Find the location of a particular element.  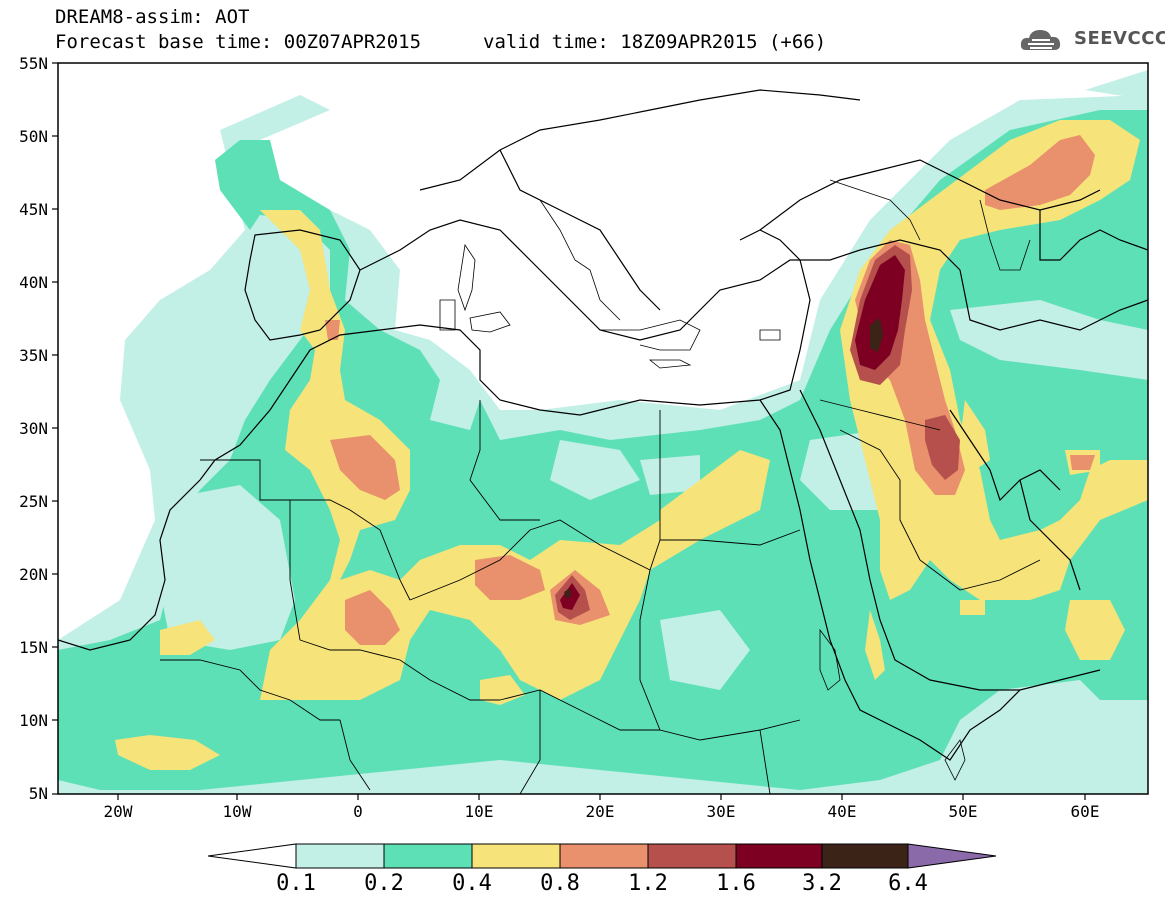

colorbar-label: 1.6 is located at coordinates (736, 883).